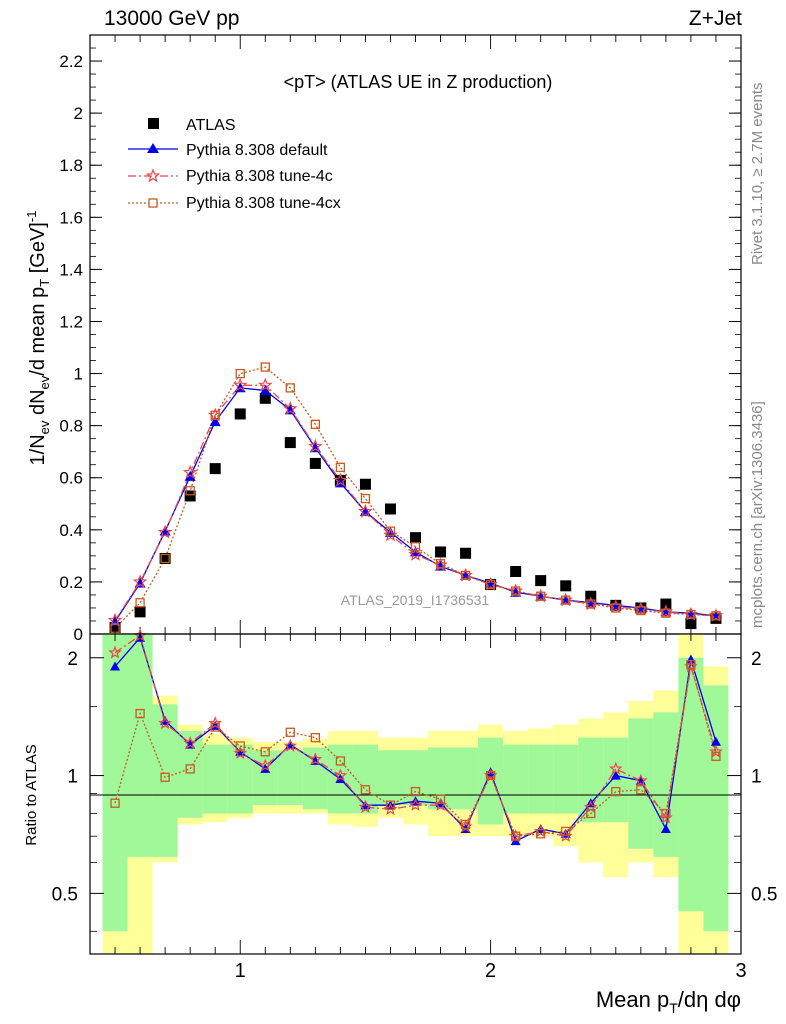  What do you see at coordinates (259, 176) in the screenshot?
I see `legend-label-tune4c: Pythia 8.308 tune-4c` at bounding box center [259, 176].